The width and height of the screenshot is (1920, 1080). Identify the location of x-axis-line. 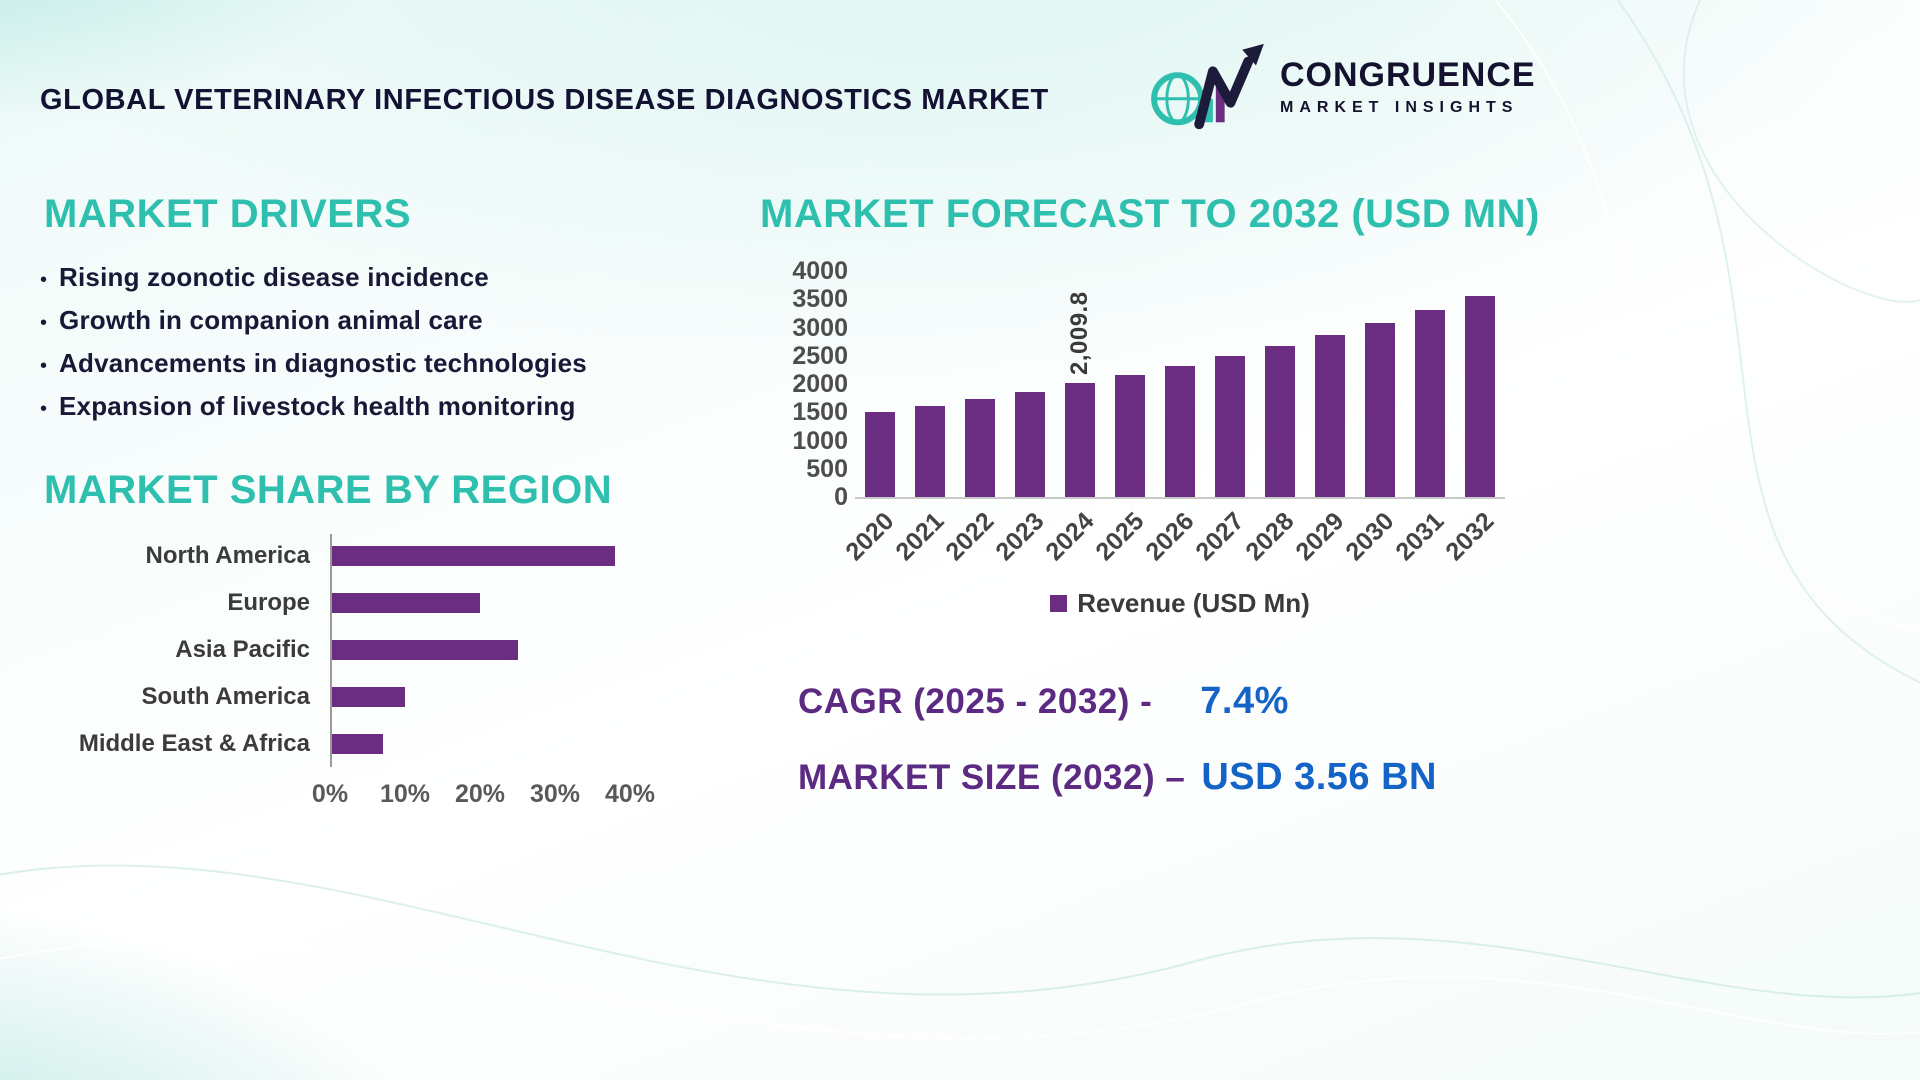
(1180, 498).